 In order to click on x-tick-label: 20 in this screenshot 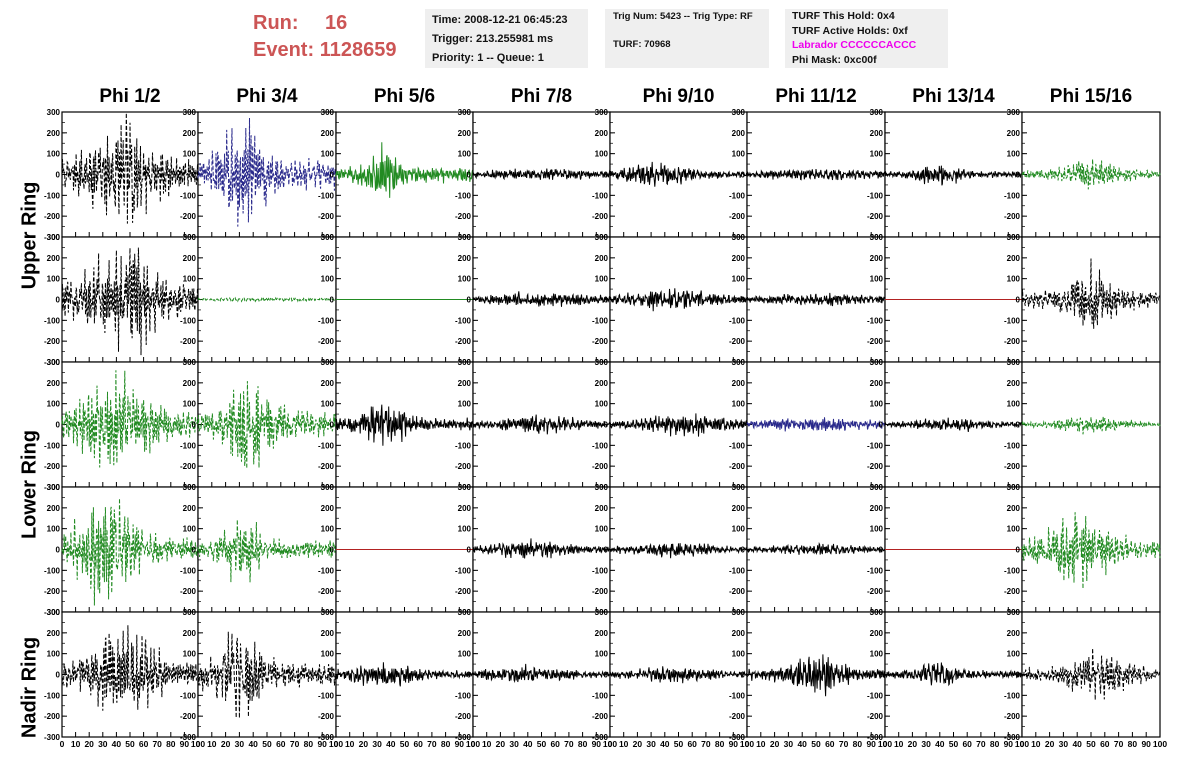, I will do `click(501, 744)`.